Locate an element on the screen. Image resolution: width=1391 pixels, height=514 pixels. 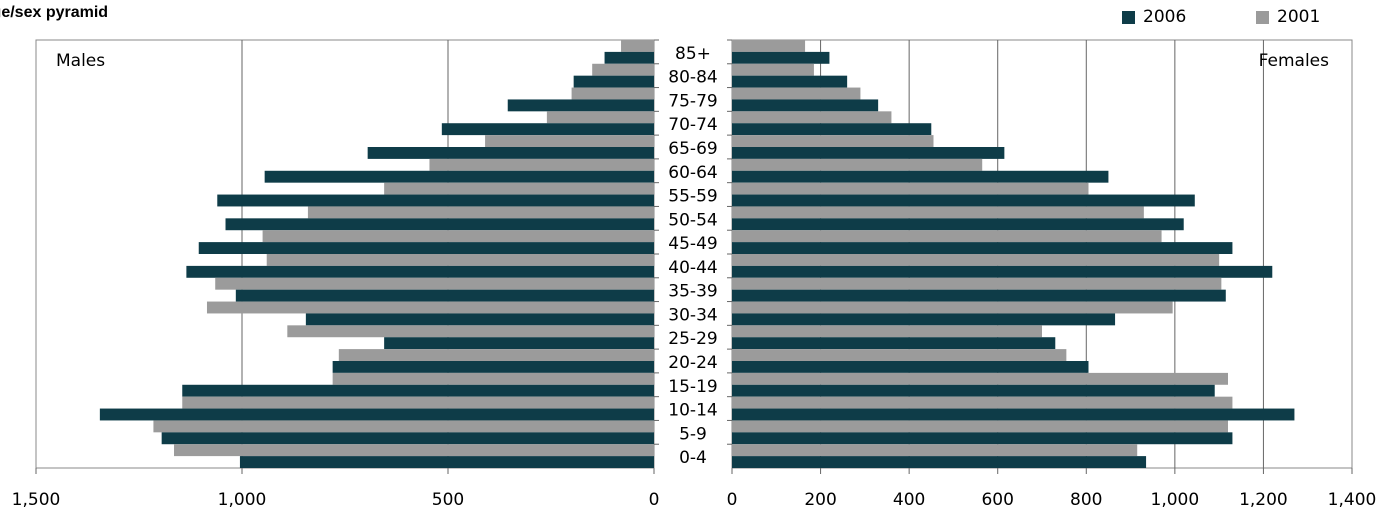
females-tick-label: 1,200 is located at coordinates (1263, 500).